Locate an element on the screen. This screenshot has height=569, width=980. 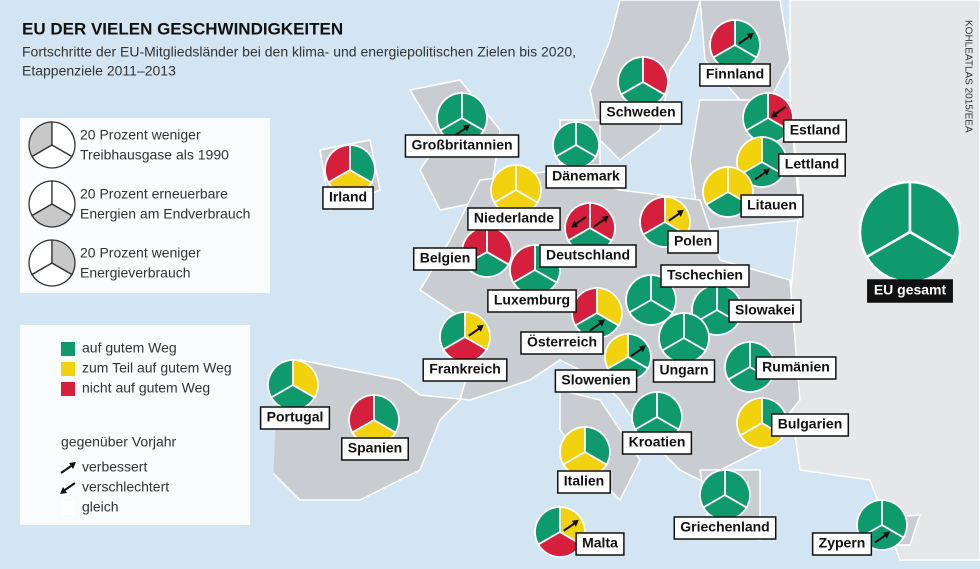
country-name: Luxemburg is located at coordinates (532, 300).